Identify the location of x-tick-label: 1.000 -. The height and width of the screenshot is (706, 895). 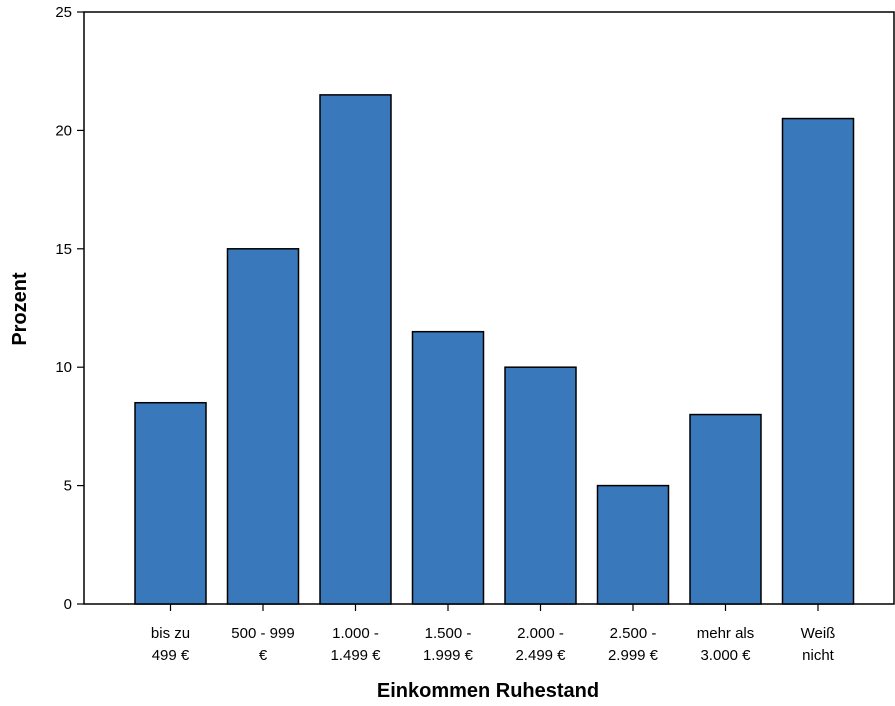
(355, 633).